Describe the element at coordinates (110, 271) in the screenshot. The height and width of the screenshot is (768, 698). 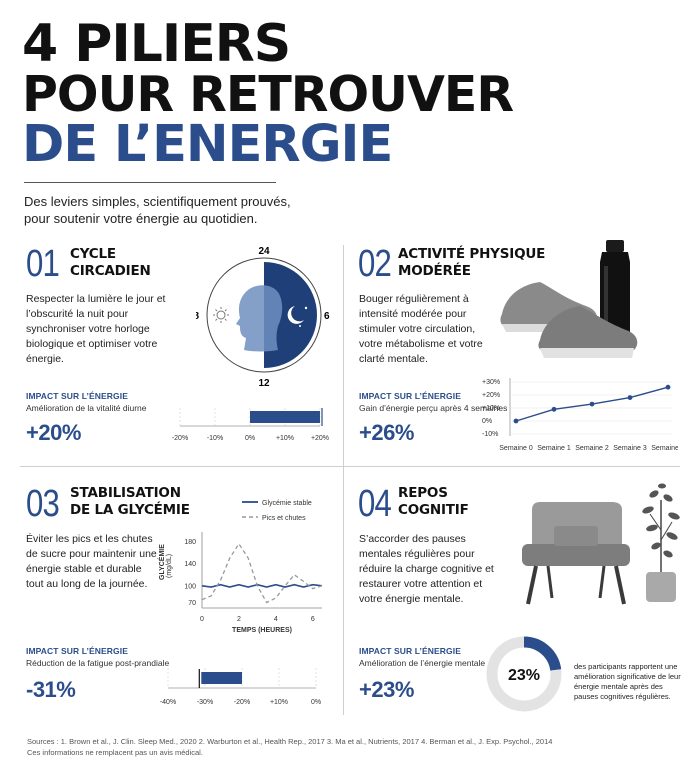
I see `pillar-title-line: CIRCADIEN` at that location.